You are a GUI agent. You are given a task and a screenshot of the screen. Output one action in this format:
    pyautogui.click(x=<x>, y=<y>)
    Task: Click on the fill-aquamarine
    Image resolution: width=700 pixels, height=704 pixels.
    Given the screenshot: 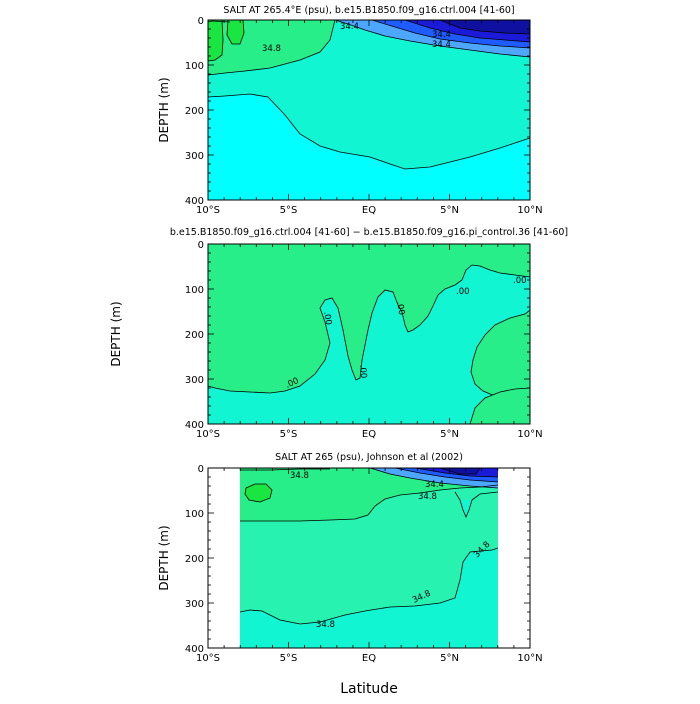 What is the action you would take?
    pyautogui.click(x=369, y=344)
    